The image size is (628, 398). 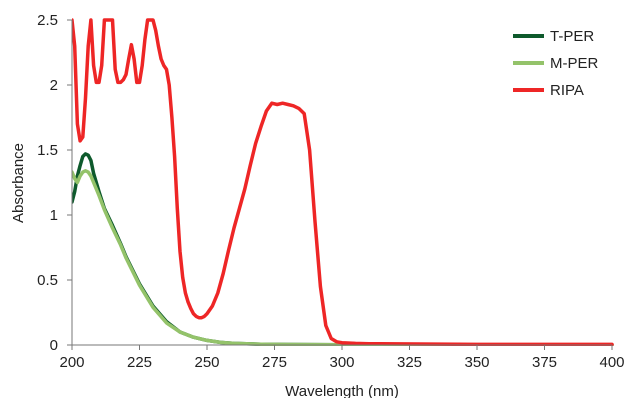 What do you see at coordinates (139, 362) in the screenshot?
I see `x-tick-label: 225` at bounding box center [139, 362].